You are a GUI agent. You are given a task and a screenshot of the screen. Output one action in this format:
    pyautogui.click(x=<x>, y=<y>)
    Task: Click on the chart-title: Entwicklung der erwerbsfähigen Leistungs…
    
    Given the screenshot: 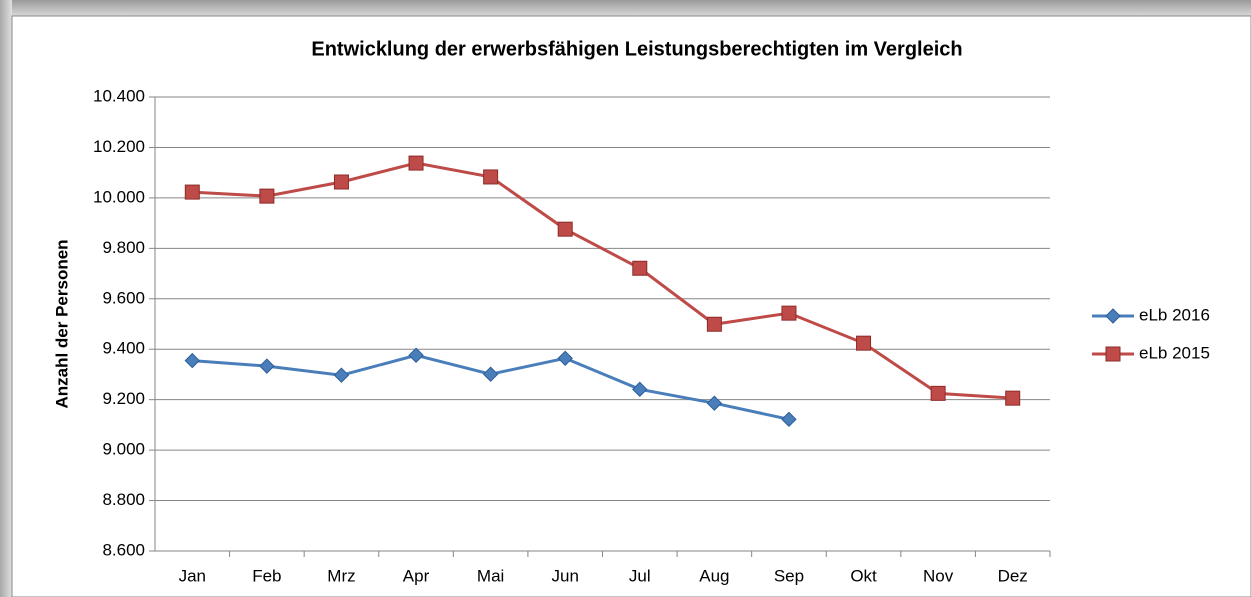 What is the action you would take?
    pyautogui.click(x=636, y=49)
    